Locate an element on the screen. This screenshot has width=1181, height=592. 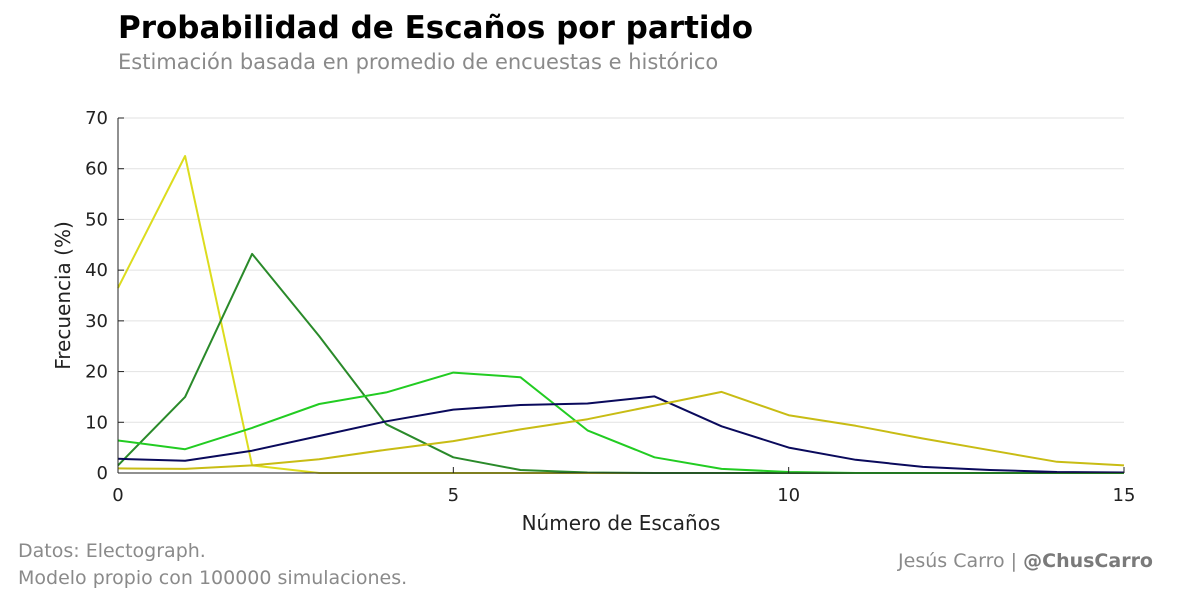
author-credit: Jesús Carro | @ChusCarro is located at coordinates (1025, 561).